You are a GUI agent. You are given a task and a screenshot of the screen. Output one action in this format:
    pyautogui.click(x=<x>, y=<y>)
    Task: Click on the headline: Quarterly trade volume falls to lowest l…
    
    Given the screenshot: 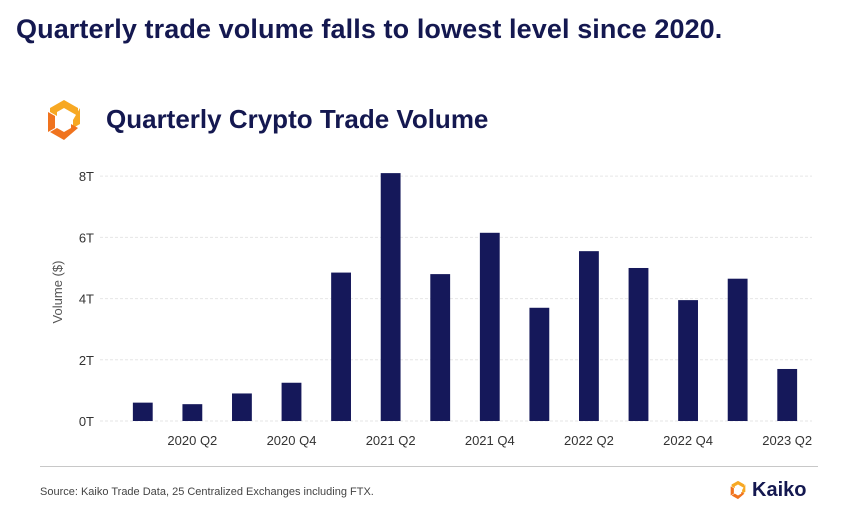 What is the action you would take?
    pyautogui.click(x=369, y=29)
    